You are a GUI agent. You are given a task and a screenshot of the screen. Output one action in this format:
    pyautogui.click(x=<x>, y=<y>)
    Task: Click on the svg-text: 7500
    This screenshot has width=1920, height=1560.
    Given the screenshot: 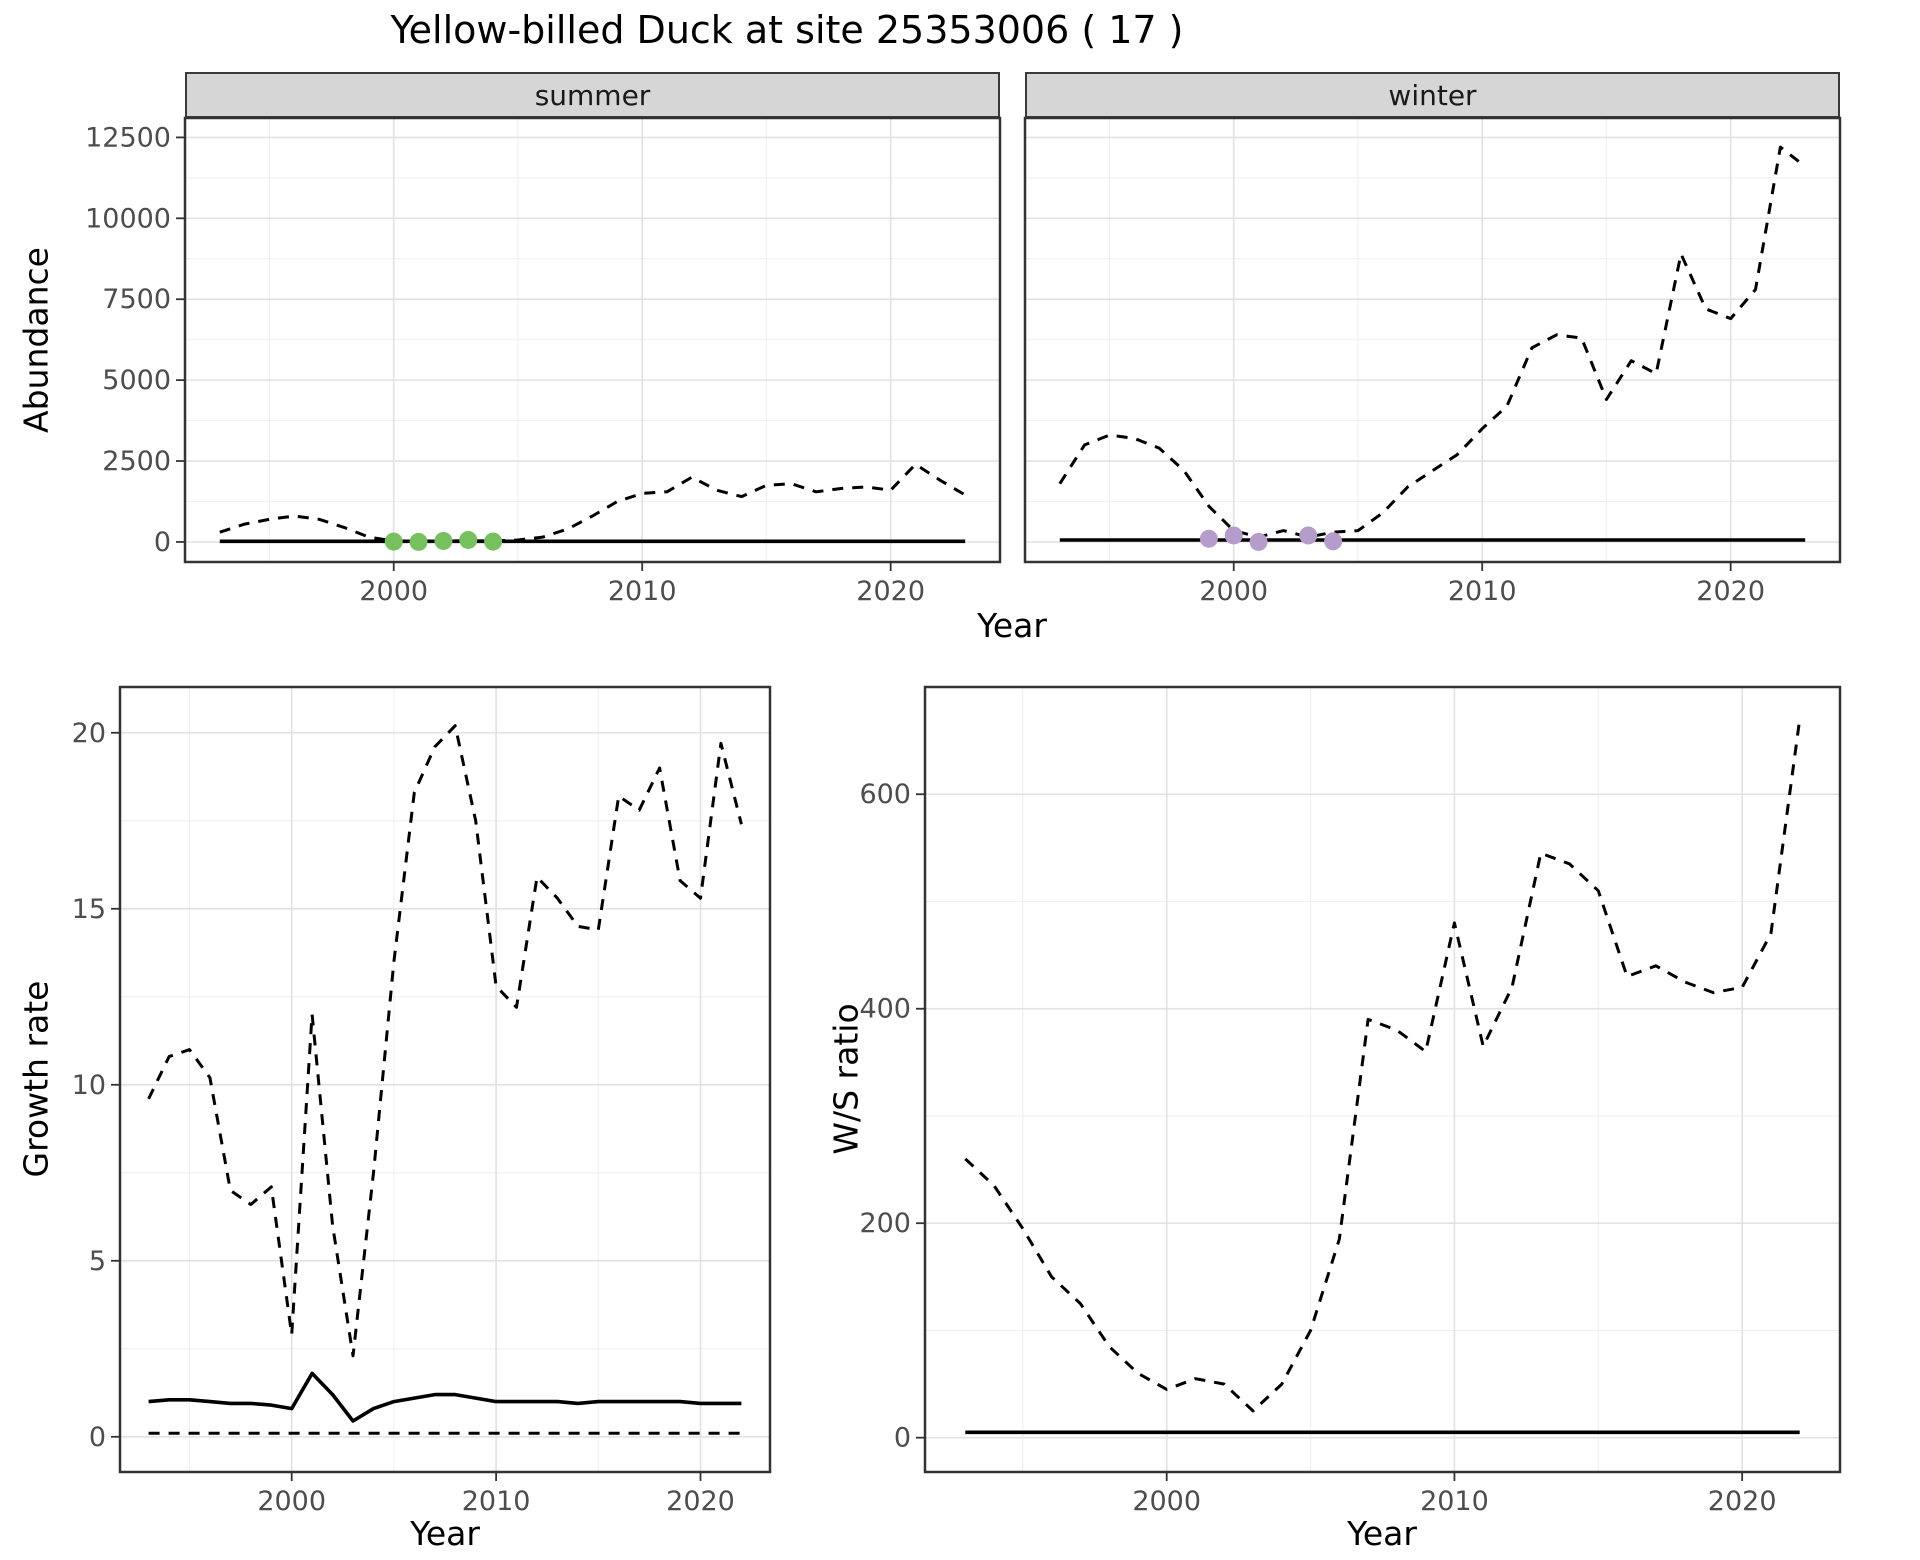 What is the action you would take?
    pyautogui.click(x=136, y=299)
    